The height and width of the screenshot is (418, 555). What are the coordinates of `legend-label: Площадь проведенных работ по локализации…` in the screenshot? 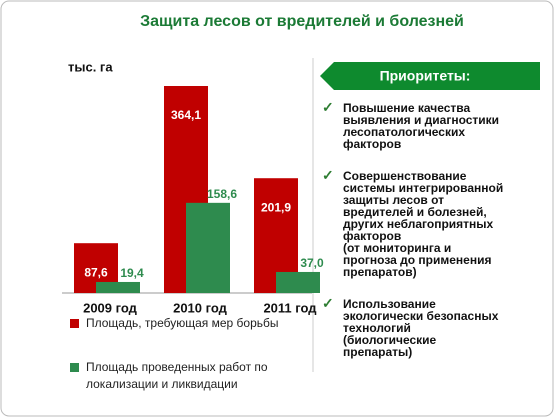 It's located at (177, 375).